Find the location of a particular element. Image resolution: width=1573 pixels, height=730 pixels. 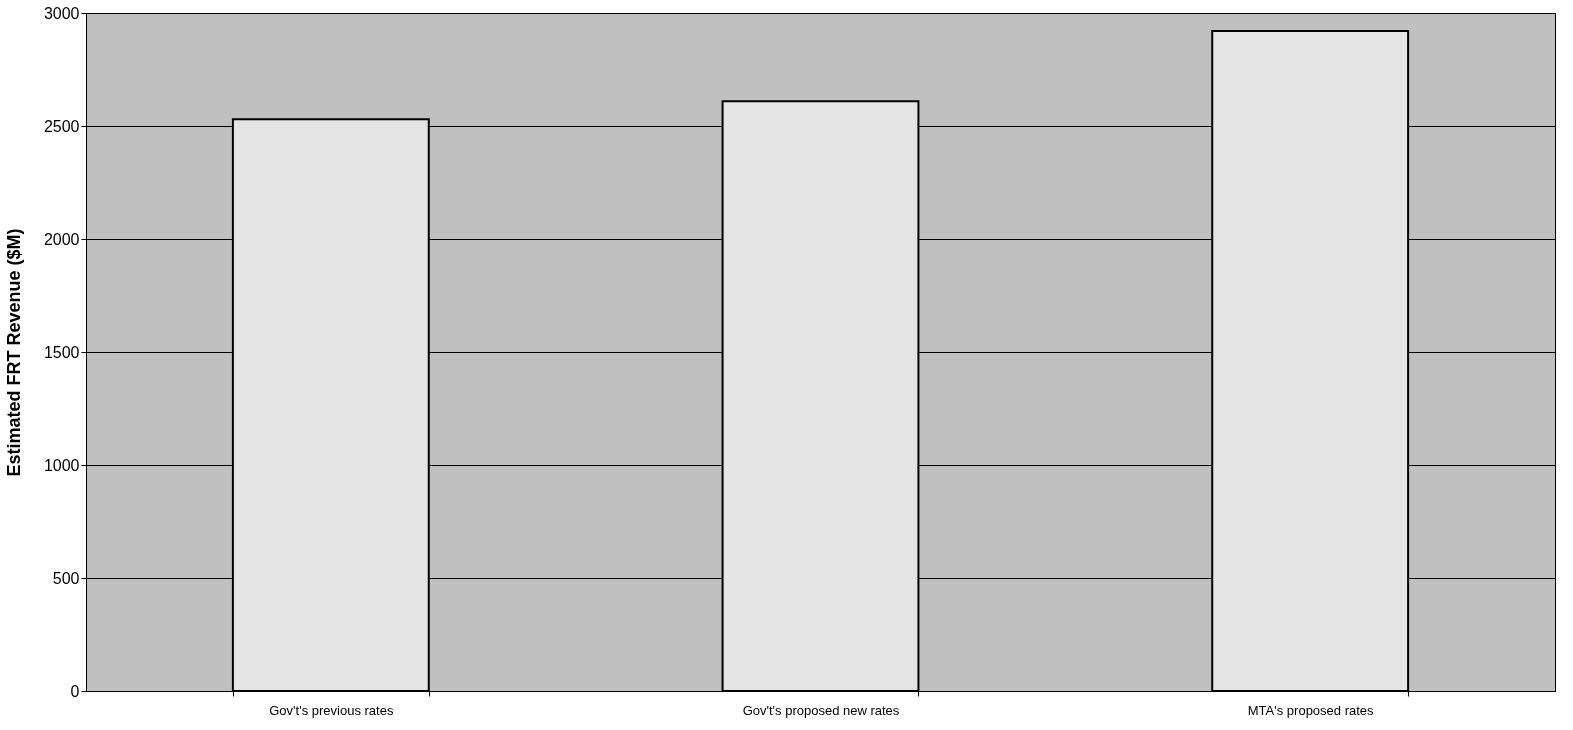

y-tick-label: 500 is located at coordinates (66, 578).